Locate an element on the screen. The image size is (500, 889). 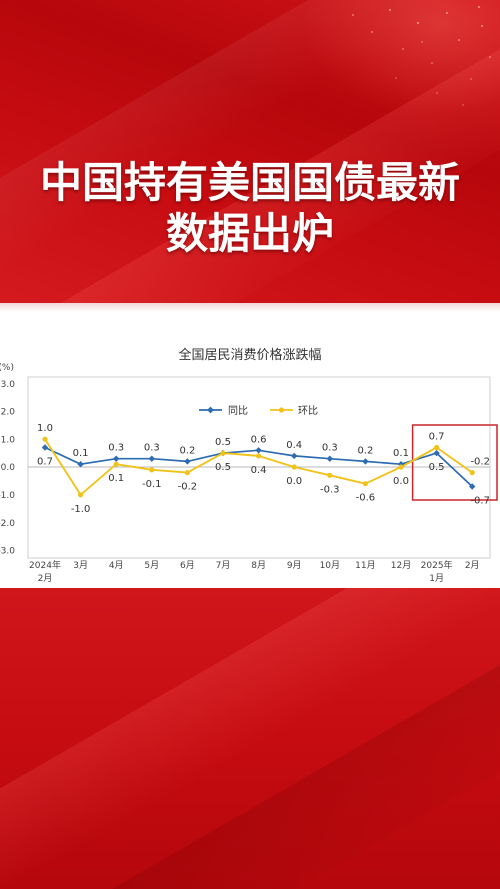
legend-mom-label: 环比 is located at coordinates (308, 411).